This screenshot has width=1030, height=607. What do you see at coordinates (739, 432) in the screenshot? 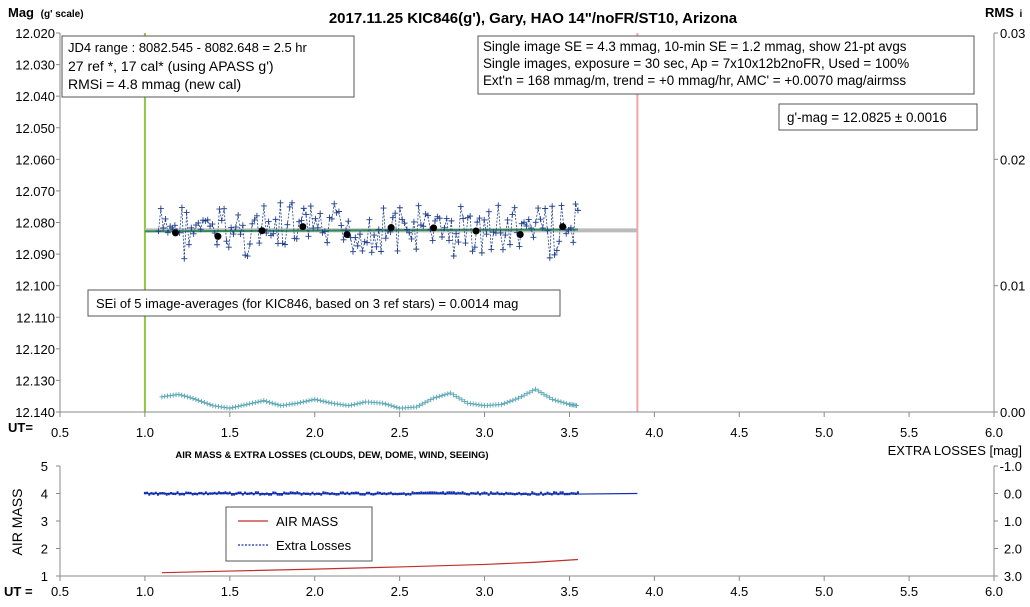
I see `top-x-tick-label: 4.5` at bounding box center [739, 432].